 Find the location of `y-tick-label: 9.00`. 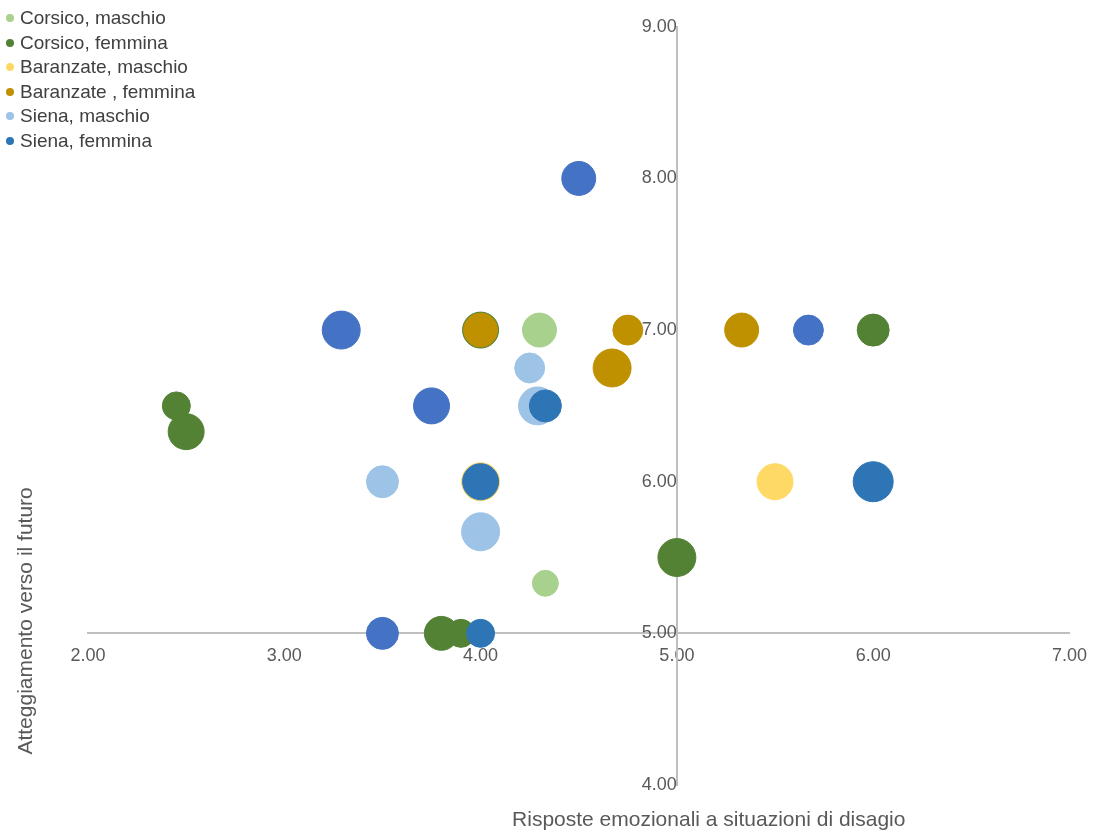

y-tick-label: 9.00 is located at coordinates (659, 25).